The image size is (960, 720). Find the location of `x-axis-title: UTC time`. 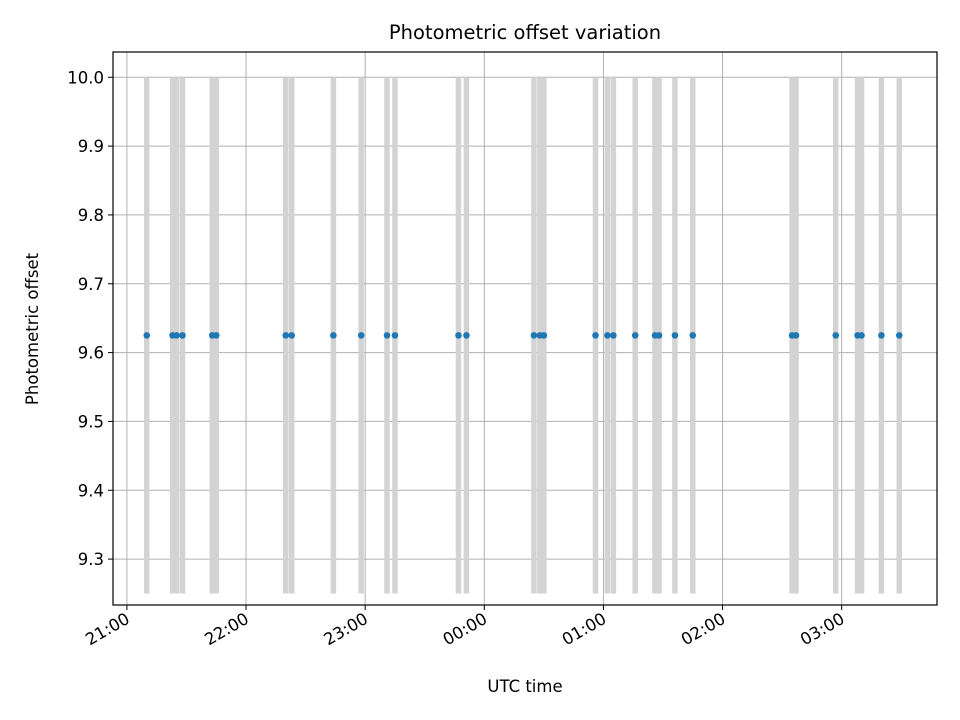

x-axis-title: UTC time is located at coordinates (524, 686).